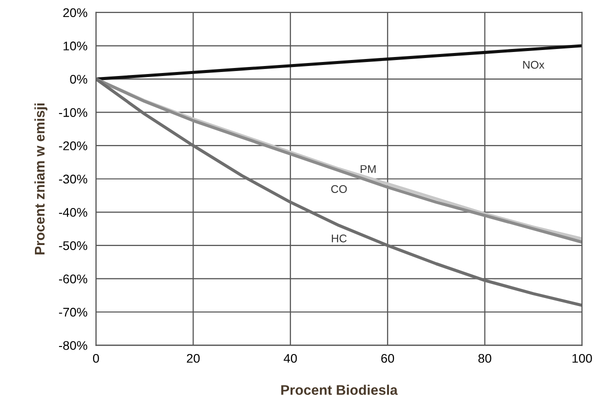  Describe the element at coordinates (73, 179) in the screenshot. I see `y-tick-label: -30%` at that location.